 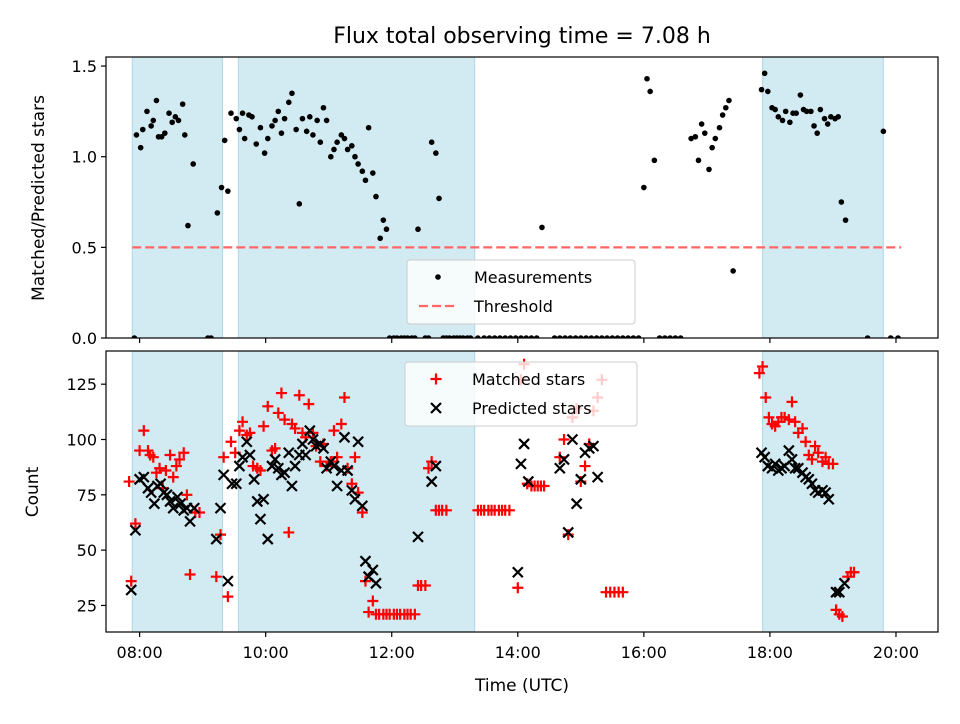 I want to click on x-axis-label: Time (UTC), so click(x=521, y=686).